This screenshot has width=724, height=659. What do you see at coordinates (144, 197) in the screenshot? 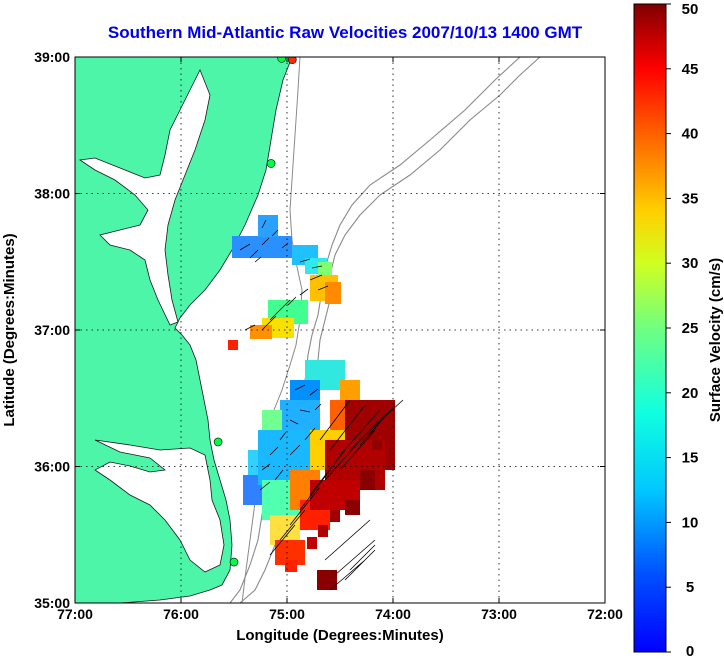
I see `chesapeake-bay` at bounding box center [144, 197].